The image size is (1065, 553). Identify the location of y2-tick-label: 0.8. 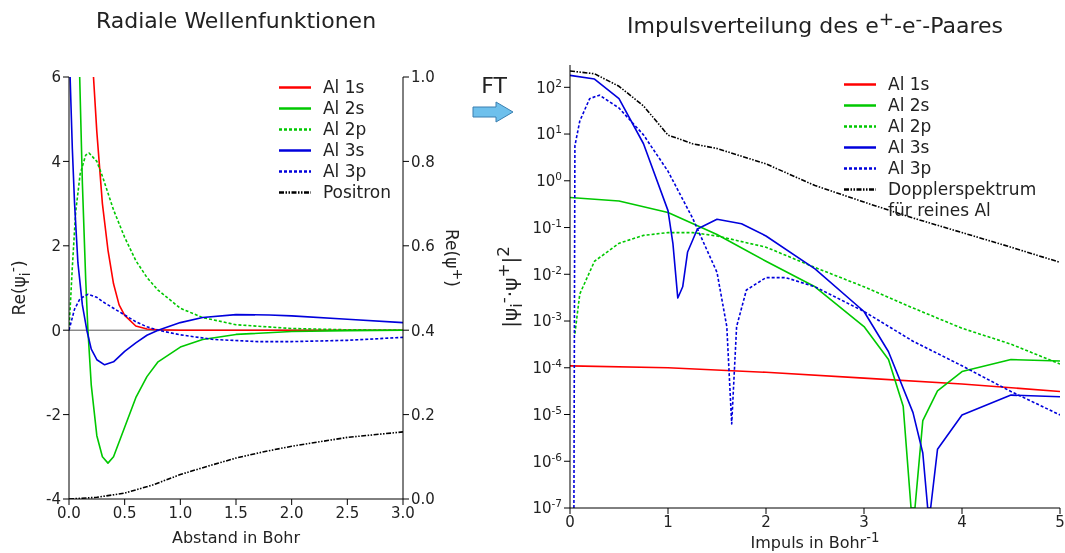
(423, 161).